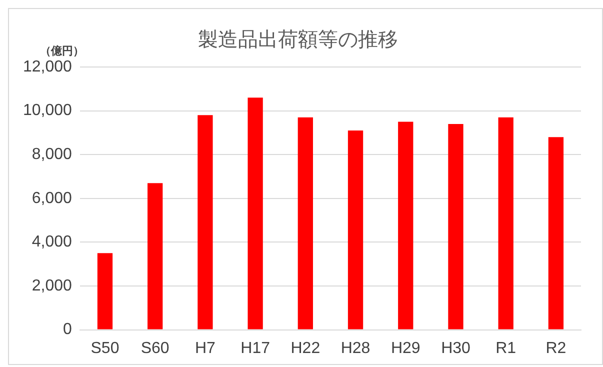  I want to click on x-tick-label: H30, so click(456, 348).